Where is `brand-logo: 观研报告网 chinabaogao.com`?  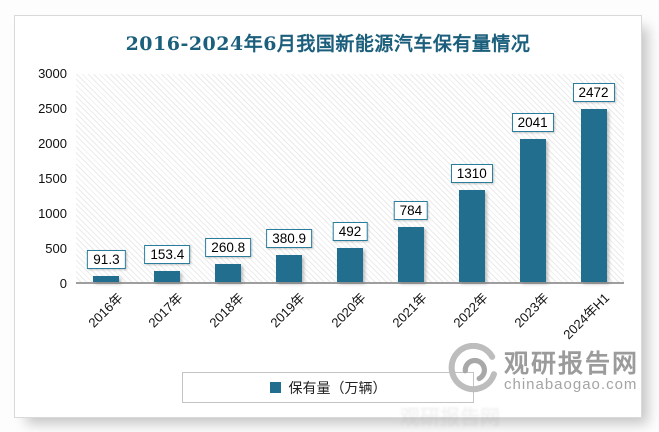
brand-logo: 观研报告网 chinabaogao.com is located at coordinates (543, 371).